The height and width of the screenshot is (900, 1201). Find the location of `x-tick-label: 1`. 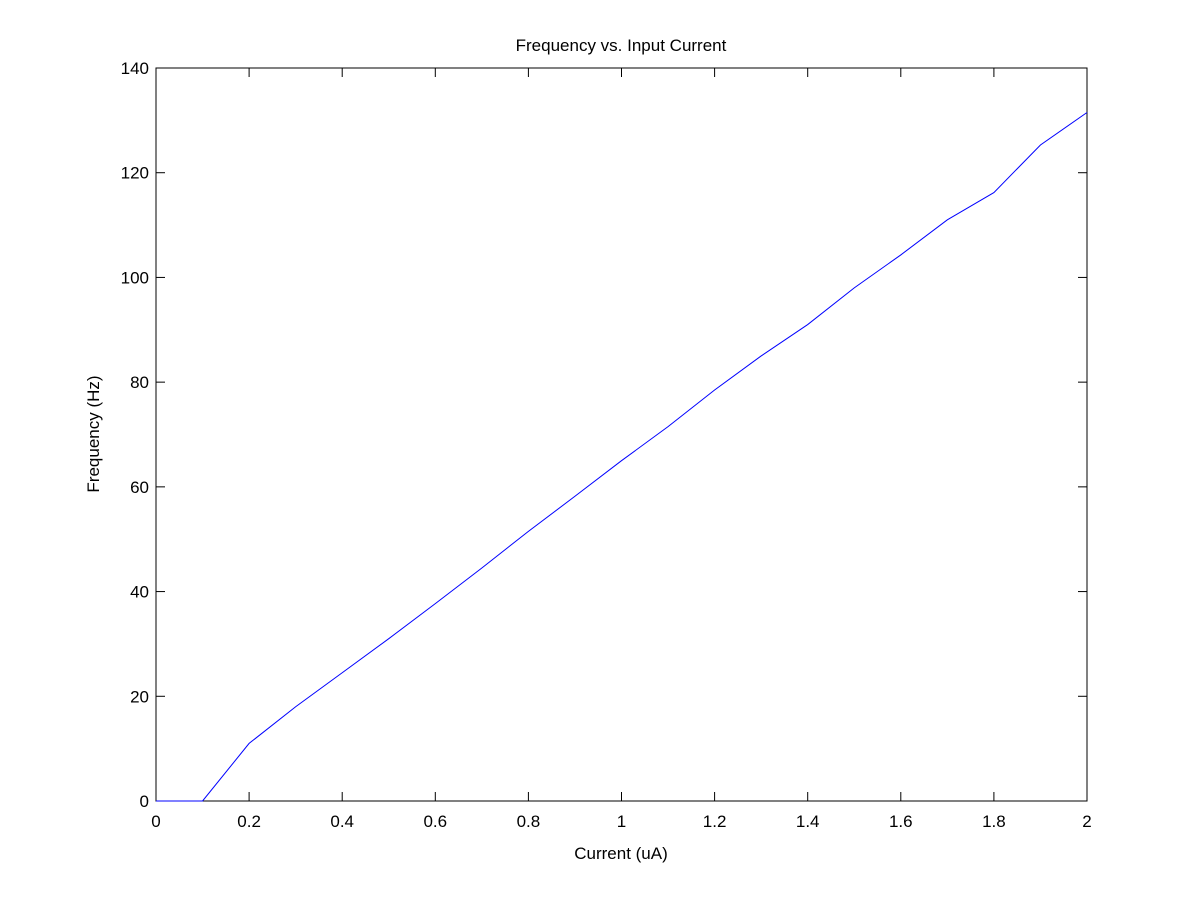

x-tick-label: 1 is located at coordinates (621, 821).